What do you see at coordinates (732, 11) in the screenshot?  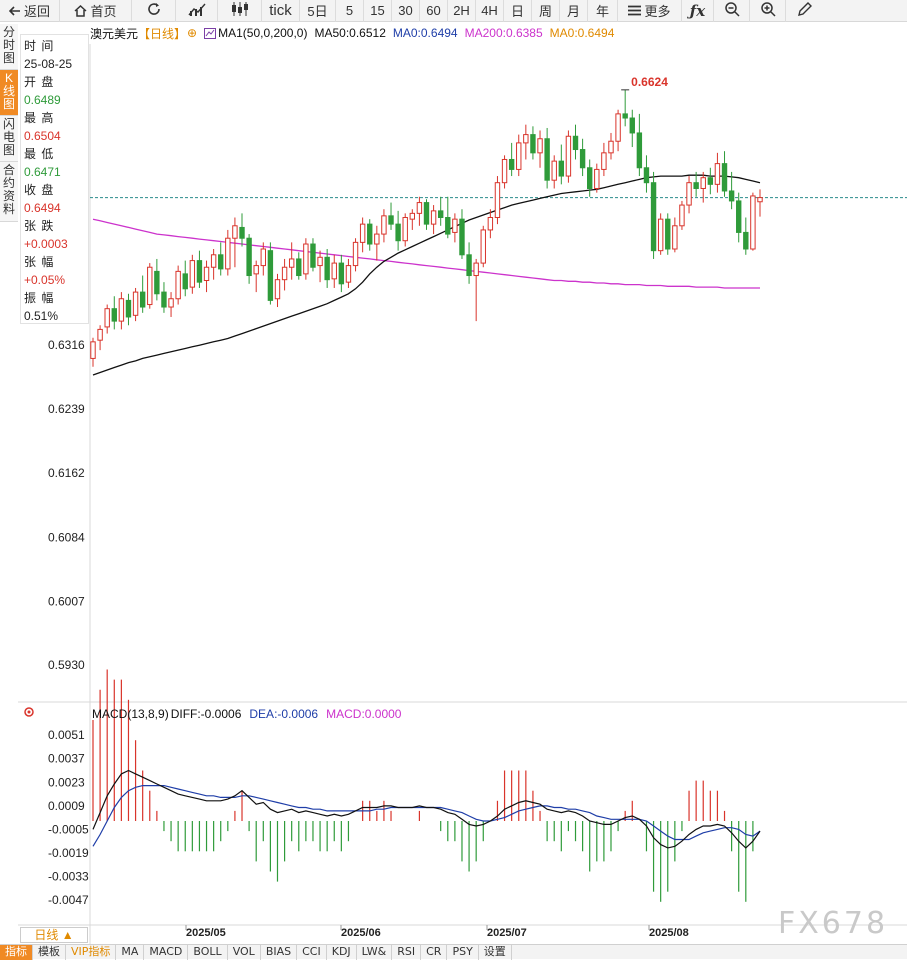 I see `zoom-out-button` at bounding box center [732, 11].